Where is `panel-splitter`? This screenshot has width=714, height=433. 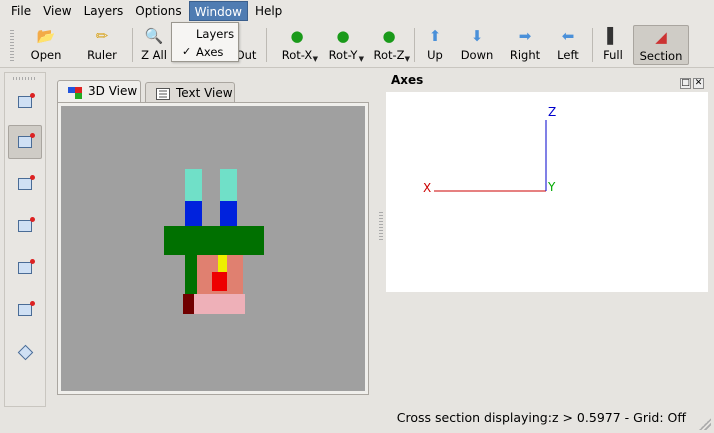
panel-splitter is located at coordinates (381, 227).